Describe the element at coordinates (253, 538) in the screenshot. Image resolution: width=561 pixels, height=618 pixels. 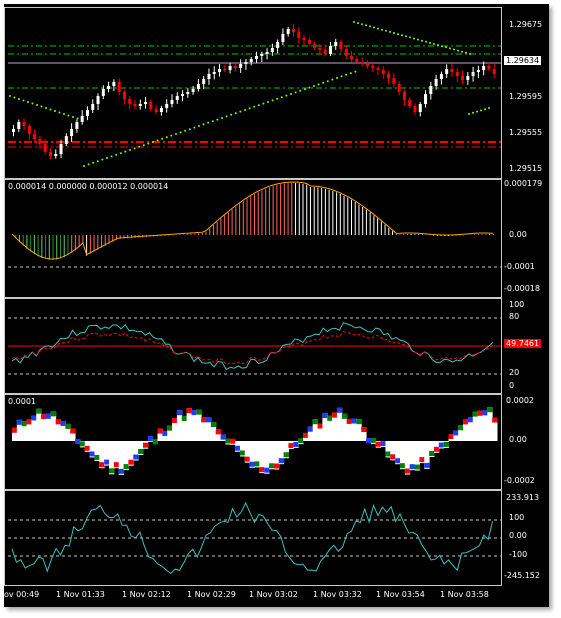
I see `cci-pane` at that location.